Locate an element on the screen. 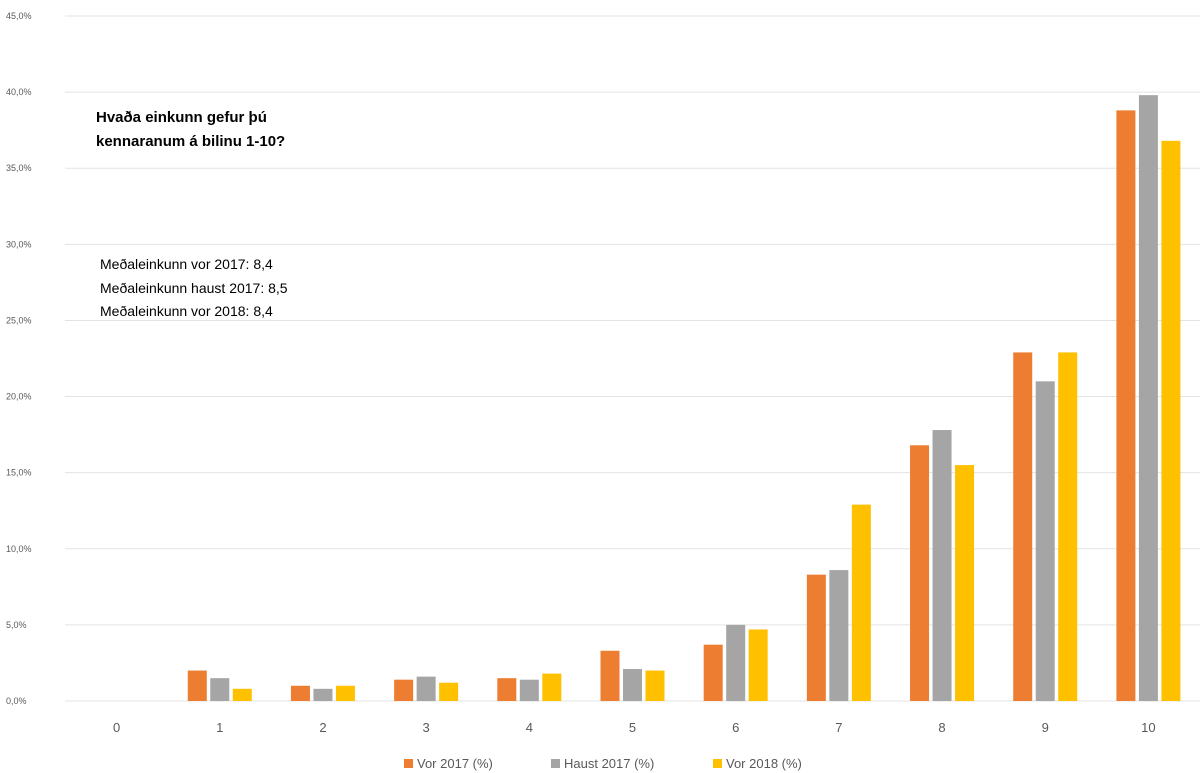 This screenshot has width=1202, height=773. x-tick-label: 1 is located at coordinates (219, 727).